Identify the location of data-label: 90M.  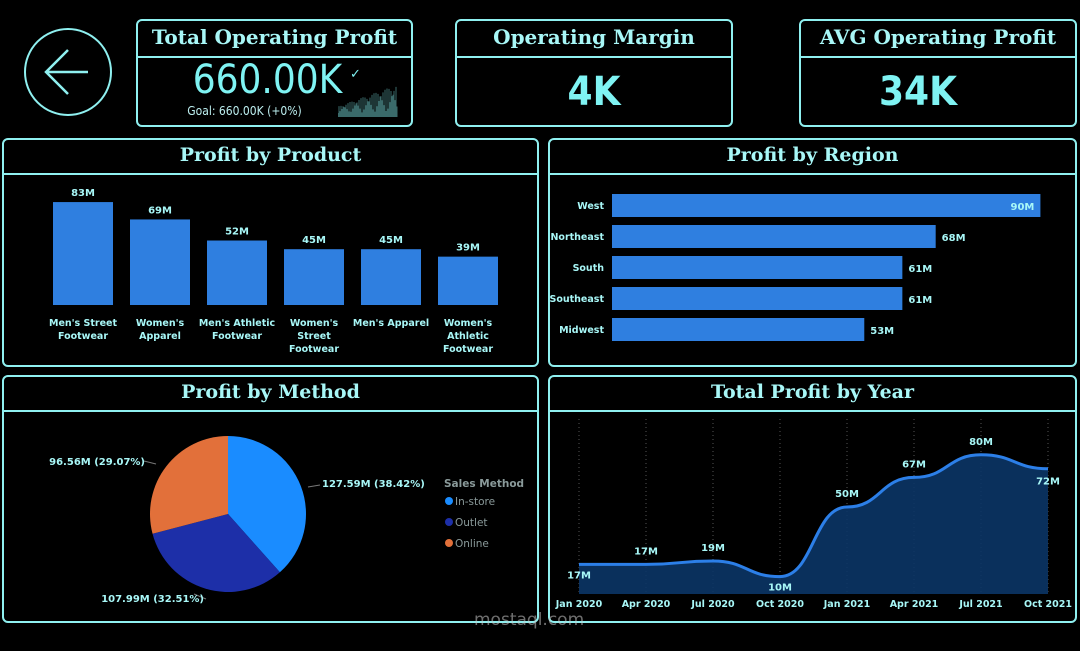
(1023, 207).